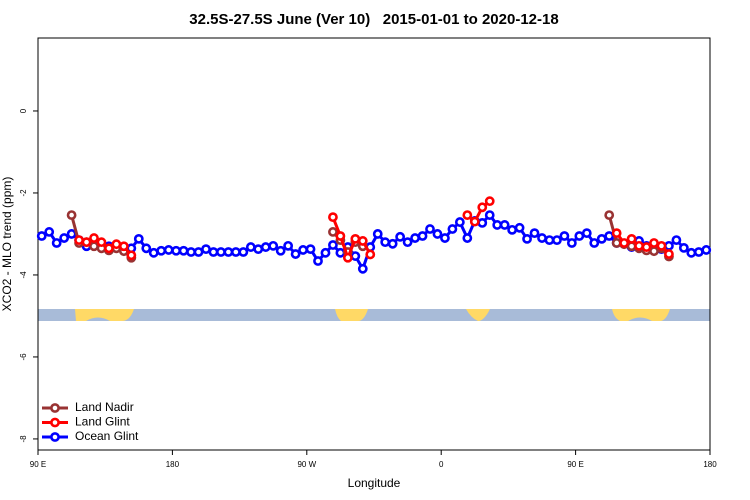 This screenshot has height=500, width=750. I want to click on x-tick-label: 90 W, so click(306, 464).